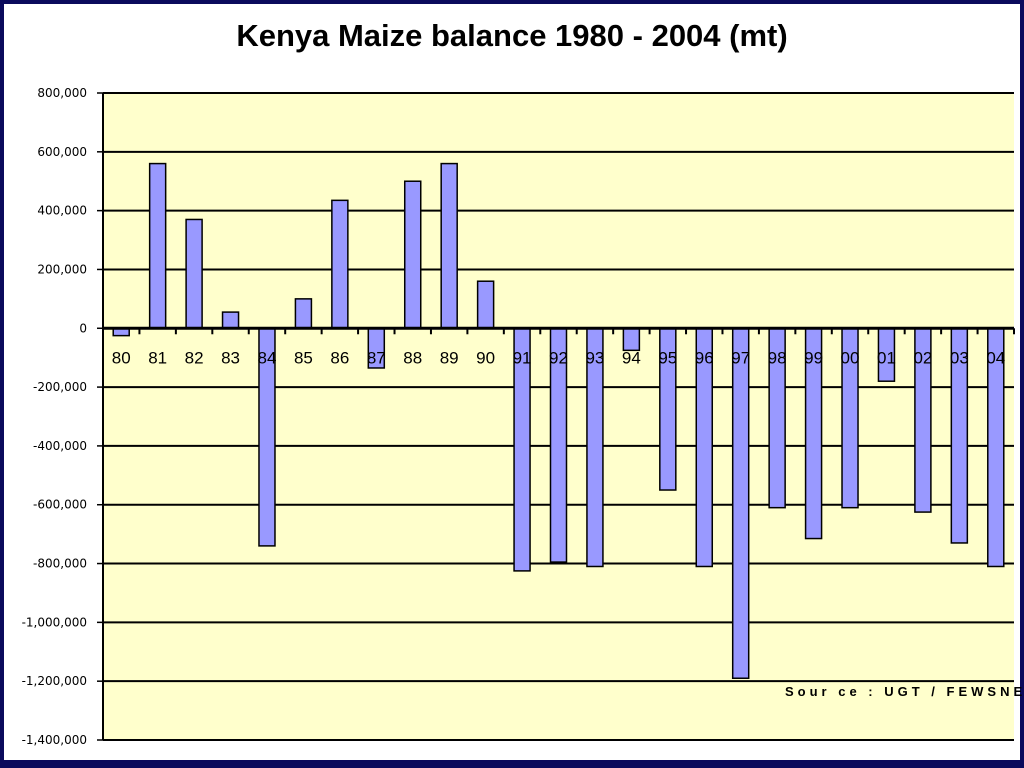 This screenshot has height=768, width=1024. I want to click on y-tick-label: 0, so click(83, 328).